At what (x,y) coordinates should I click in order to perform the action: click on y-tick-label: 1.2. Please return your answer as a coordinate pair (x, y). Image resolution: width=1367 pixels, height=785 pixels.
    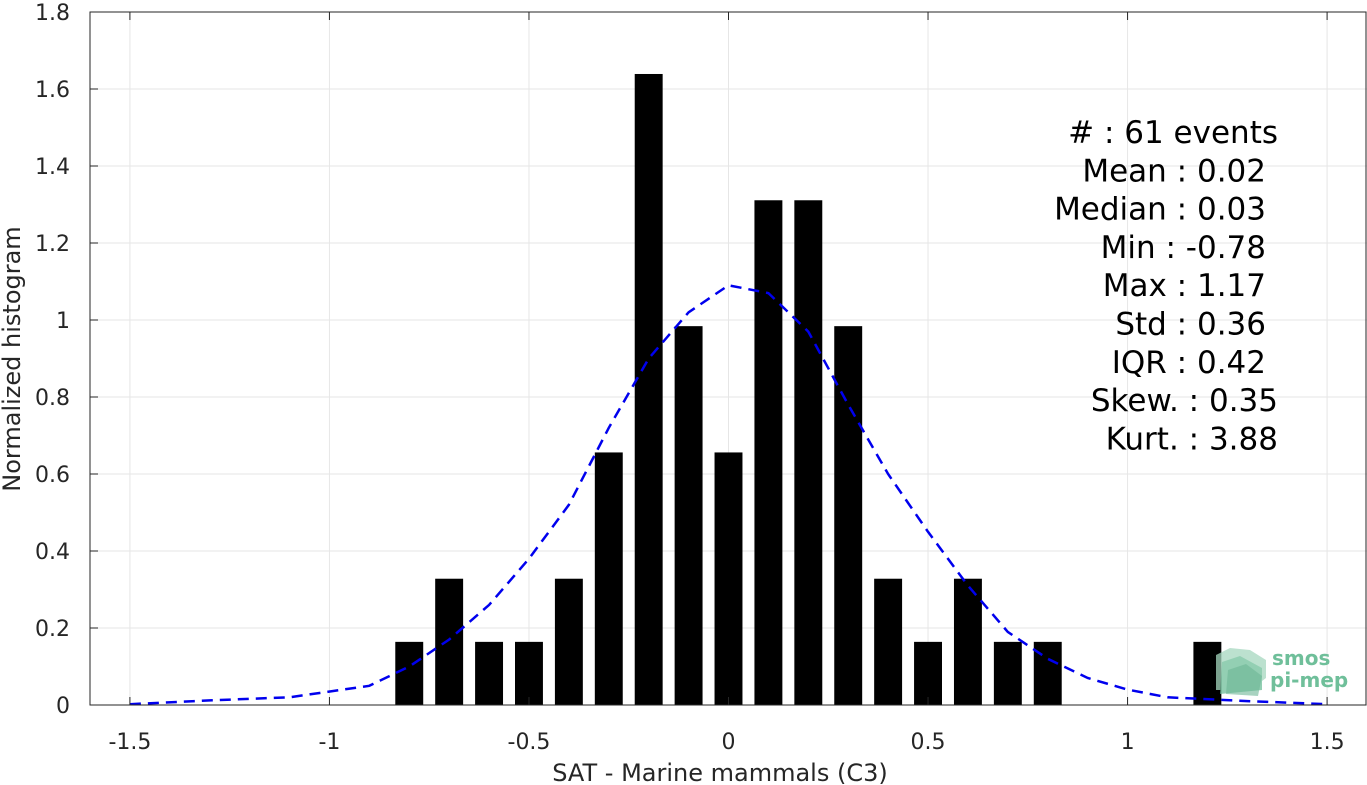
    Looking at the image, I should click on (52, 244).